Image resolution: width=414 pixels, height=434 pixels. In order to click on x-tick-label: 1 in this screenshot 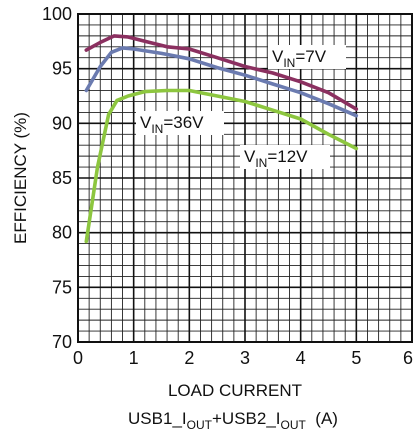, I will do `click(134, 358)`.